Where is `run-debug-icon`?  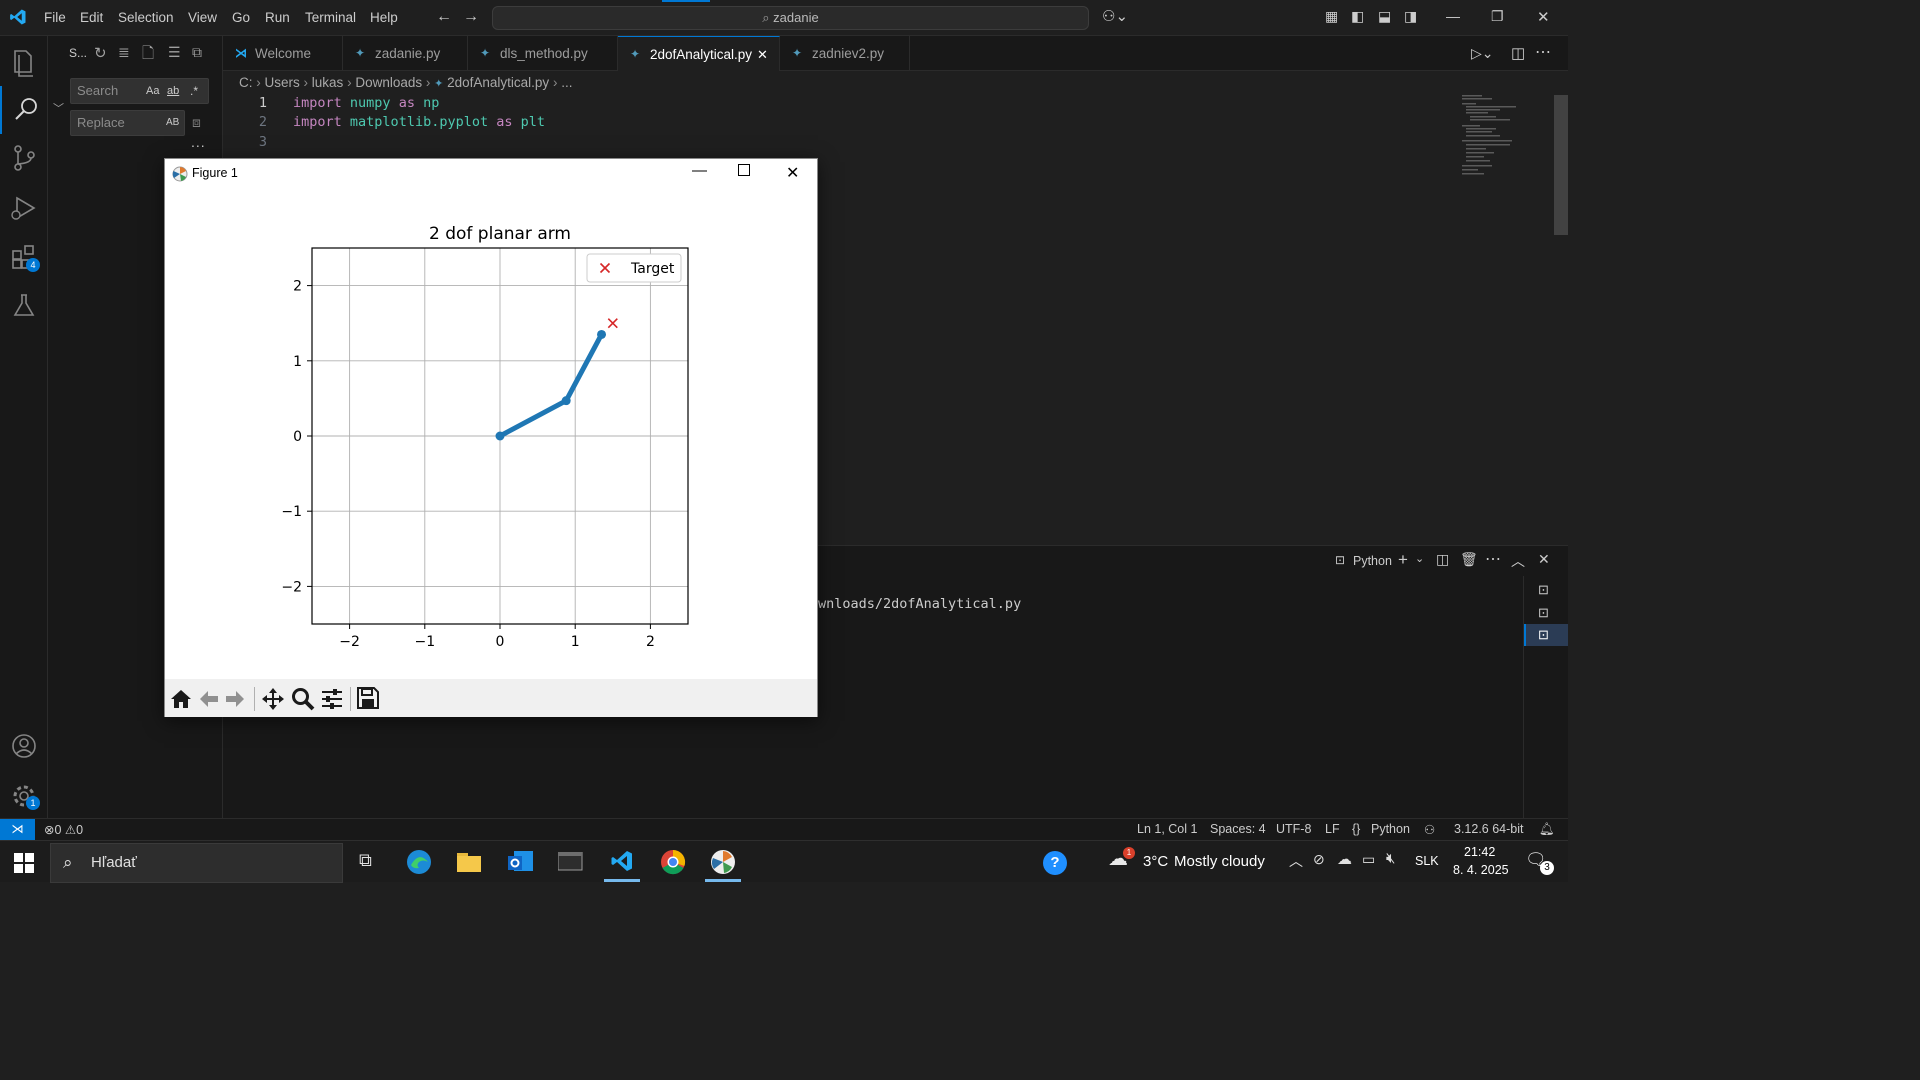
run-debug-icon is located at coordinates (24, 208).